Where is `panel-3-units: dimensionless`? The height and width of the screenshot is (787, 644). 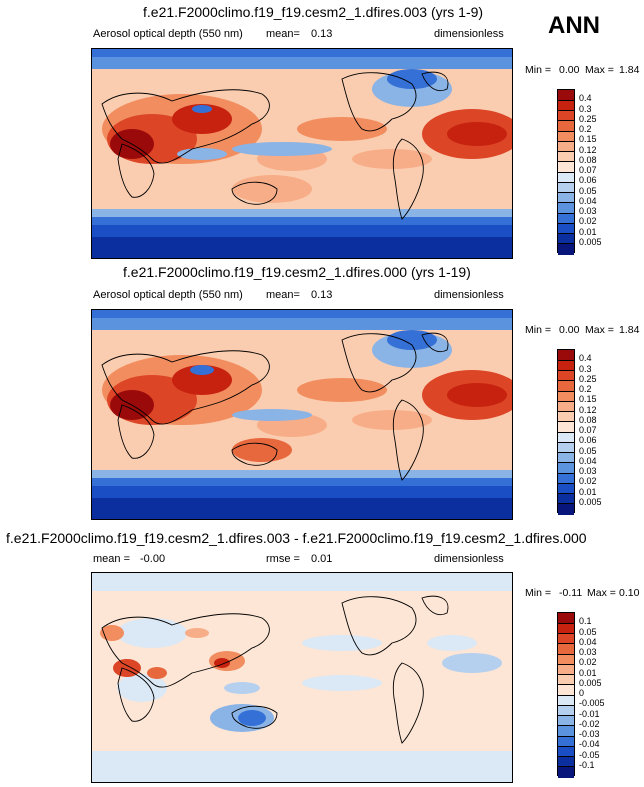
panel-3-units: dimensionless is located at coordinates (469, 559).